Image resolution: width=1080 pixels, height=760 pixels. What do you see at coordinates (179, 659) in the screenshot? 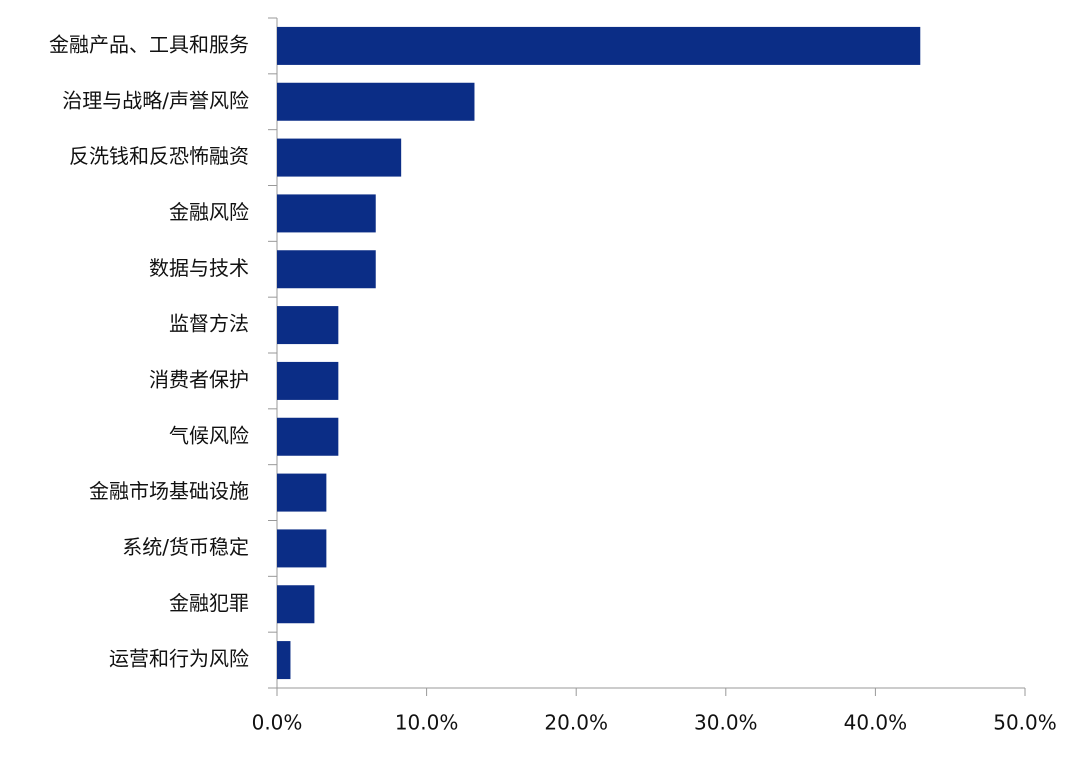
I see `y-tick-label: 运营和行为风险` at bounding box center [179, 659].